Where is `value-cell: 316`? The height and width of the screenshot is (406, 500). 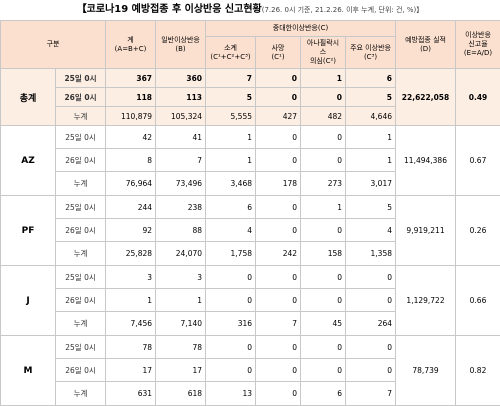 value-cell: 316 is located at coordinates (231, 323).